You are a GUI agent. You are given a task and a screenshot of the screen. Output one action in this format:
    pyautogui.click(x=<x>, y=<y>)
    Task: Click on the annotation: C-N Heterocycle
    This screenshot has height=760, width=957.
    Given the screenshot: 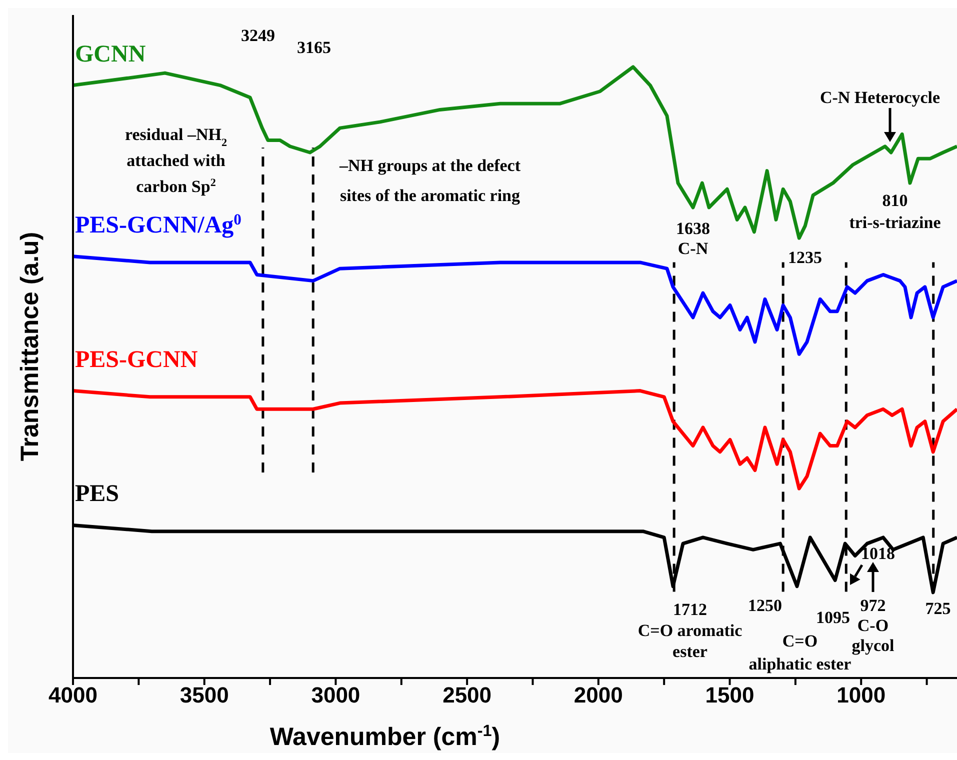 What is the action you would take?
    pyautogui.click(x=880, y=97)
    